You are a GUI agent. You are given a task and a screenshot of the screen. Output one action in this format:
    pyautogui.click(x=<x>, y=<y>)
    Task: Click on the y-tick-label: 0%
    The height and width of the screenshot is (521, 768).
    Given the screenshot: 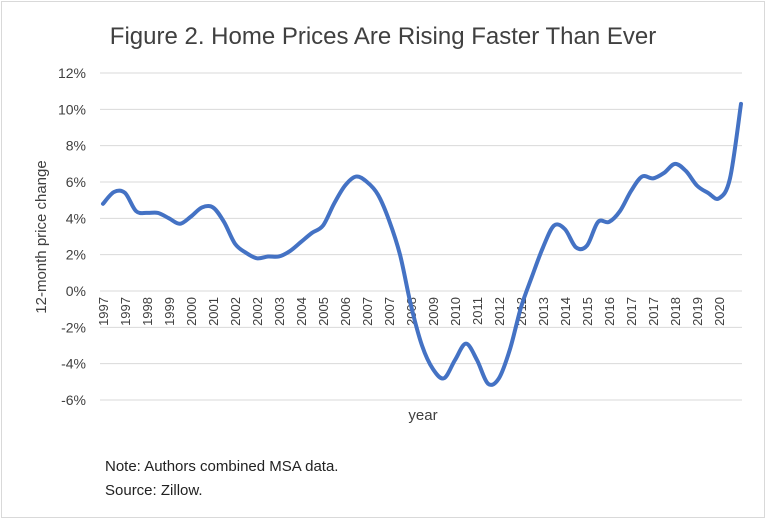 What is the action you would take?
    pyautogui.click(x=76, y=291)
    